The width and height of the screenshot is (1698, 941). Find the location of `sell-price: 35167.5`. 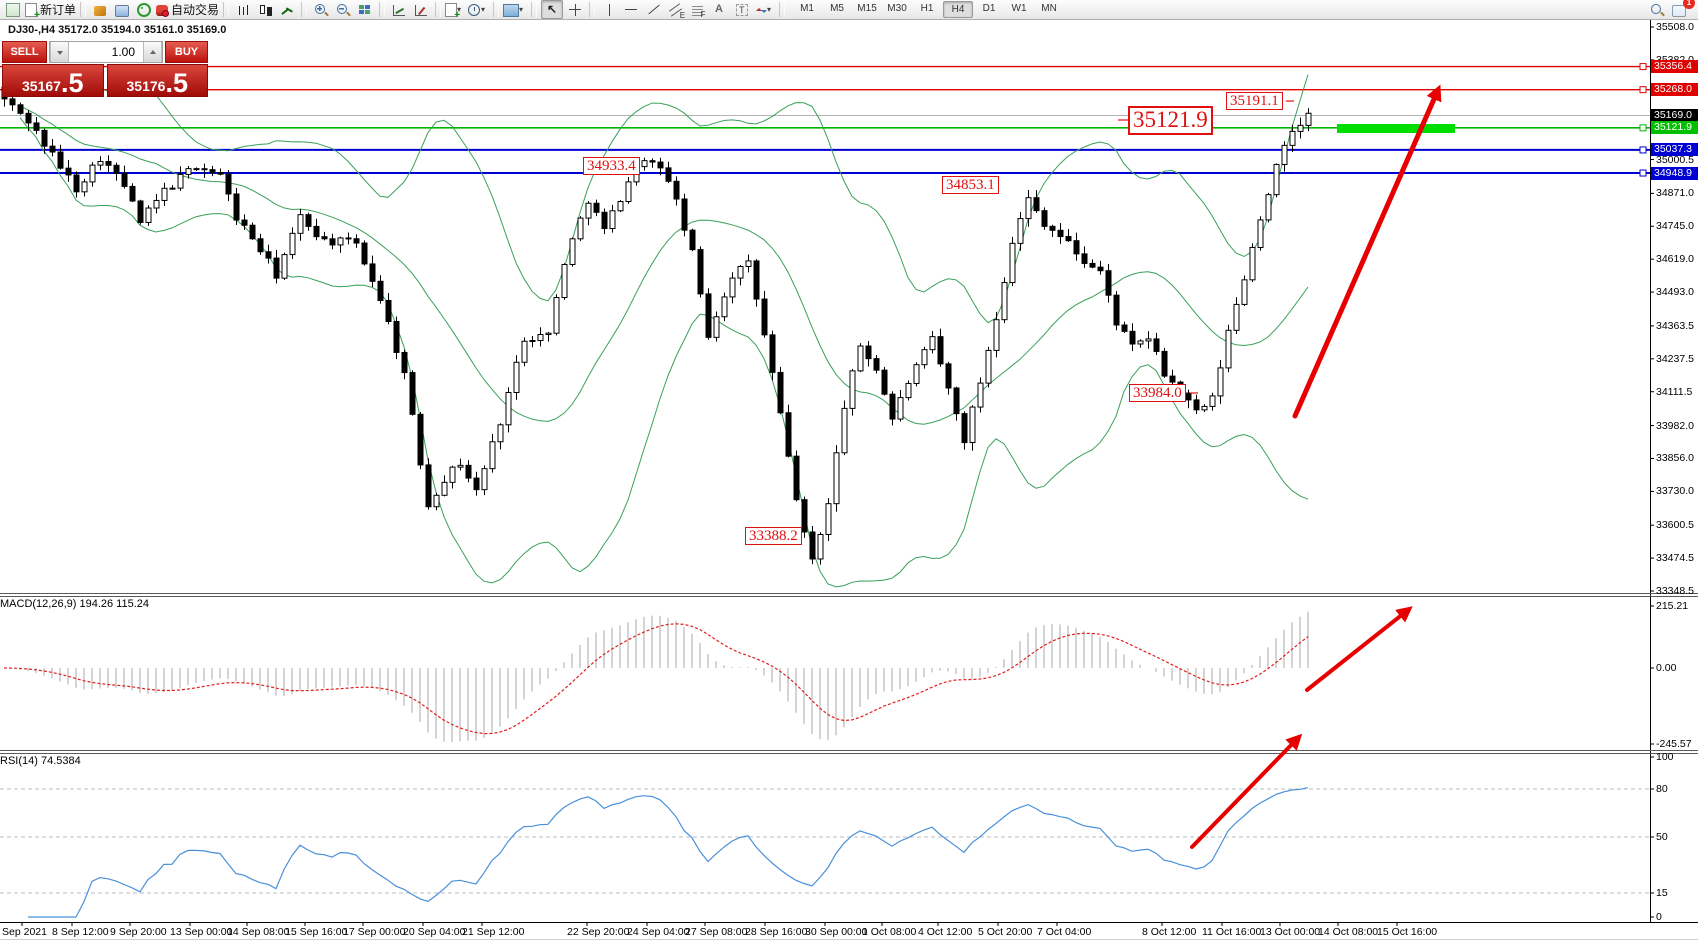

sell-price: 35167.5 is located at coordinates (53, 80).